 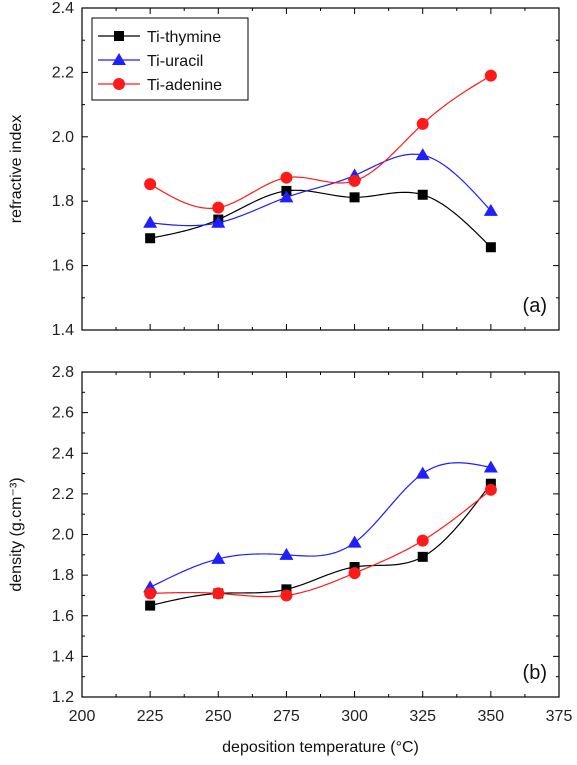 What do you see at coordinates (535, 673) in the screenshot?
I see `panel-label: (b)` at bounding box center [535, 673].